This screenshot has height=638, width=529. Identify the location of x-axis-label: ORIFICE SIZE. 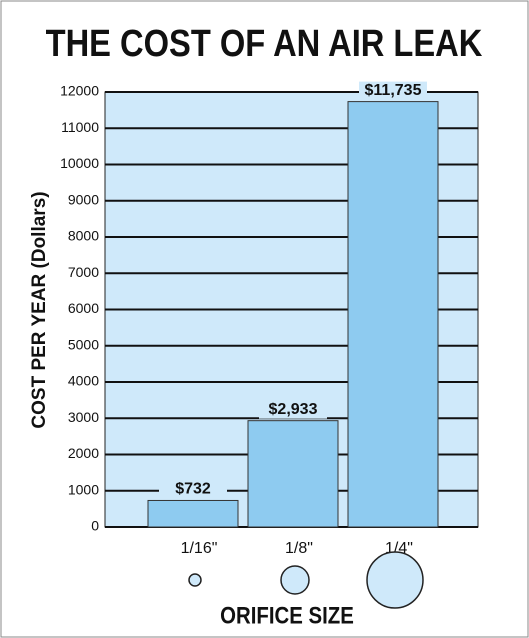
(287, 615).